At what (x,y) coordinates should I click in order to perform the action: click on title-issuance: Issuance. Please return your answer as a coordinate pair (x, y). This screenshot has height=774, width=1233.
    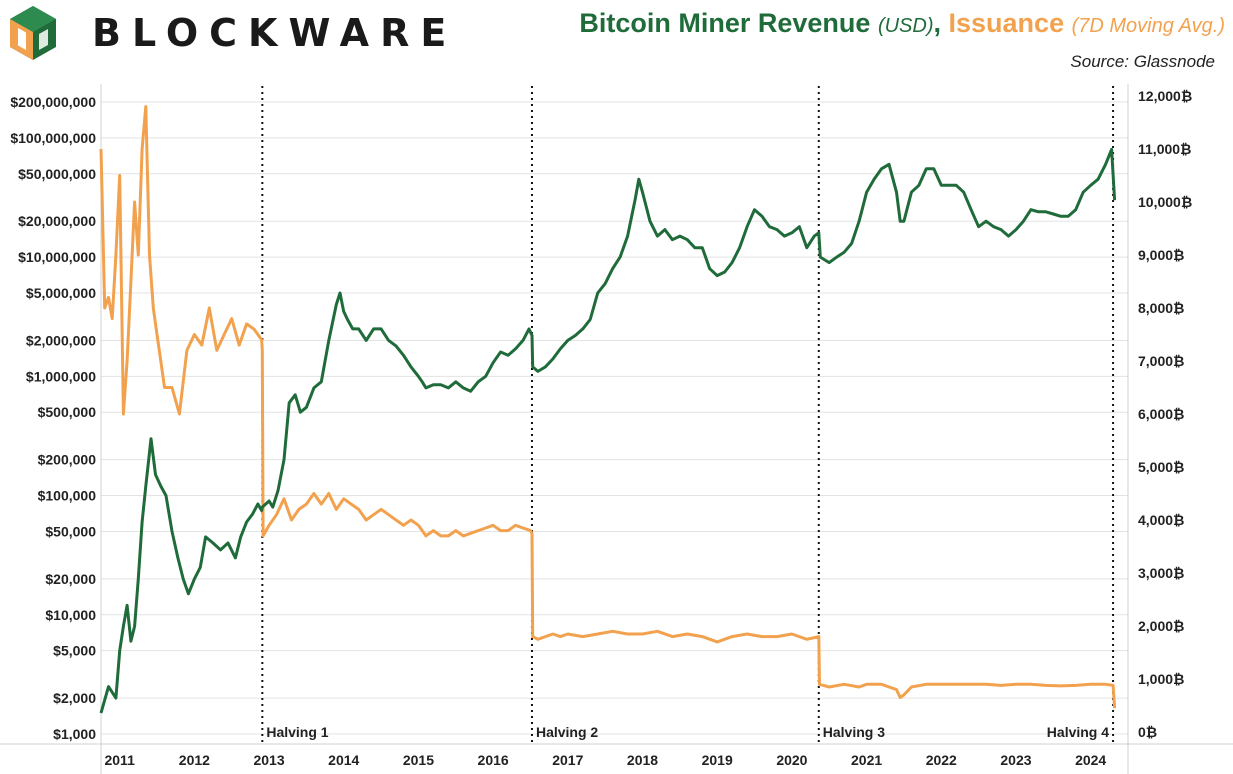
    Looking at the image, I should click on (1006, 23).